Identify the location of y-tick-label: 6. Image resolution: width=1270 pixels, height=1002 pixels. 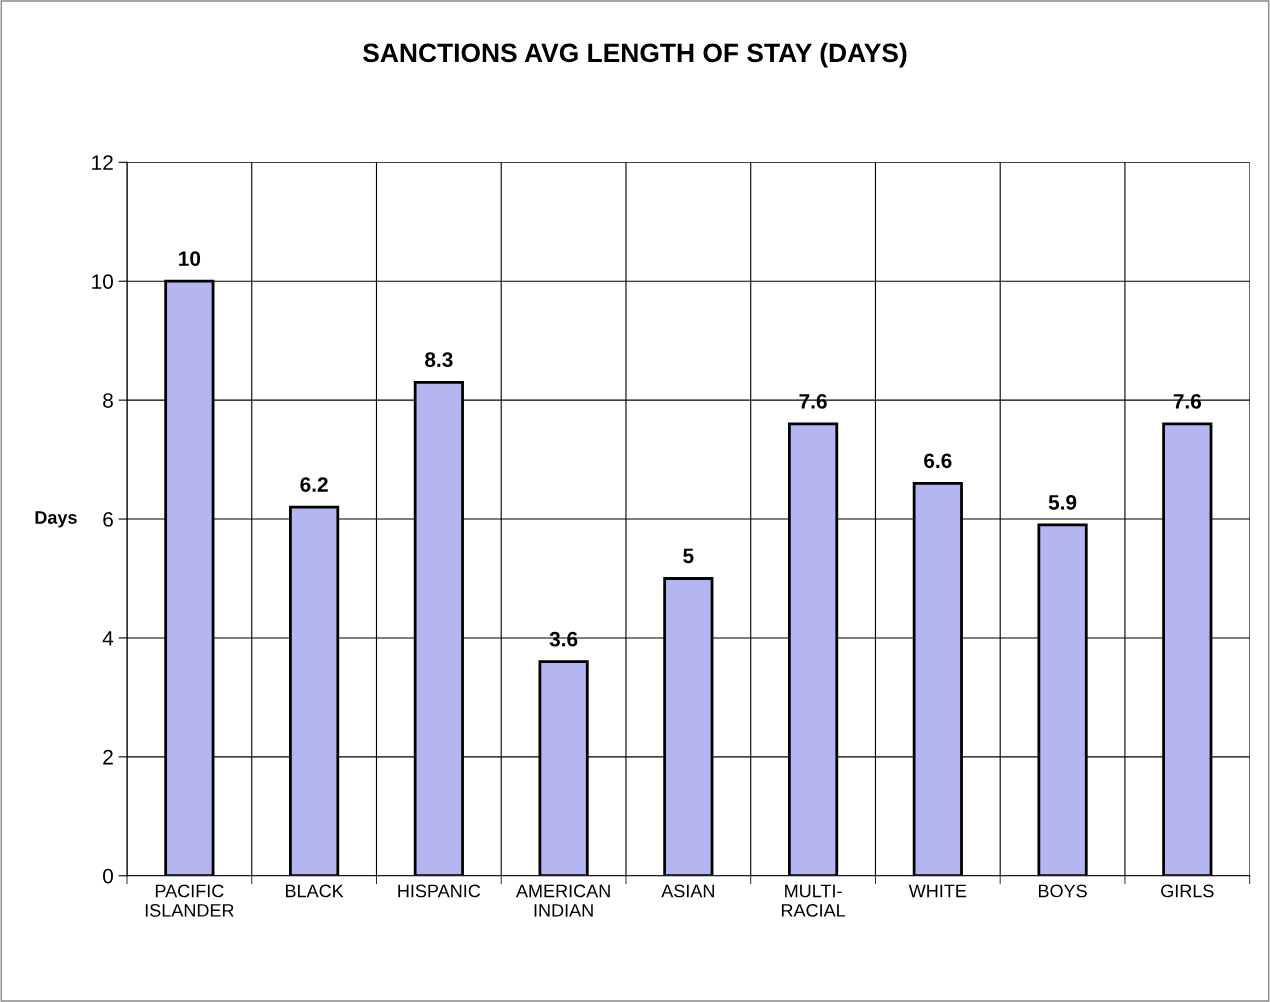
(108, 519).